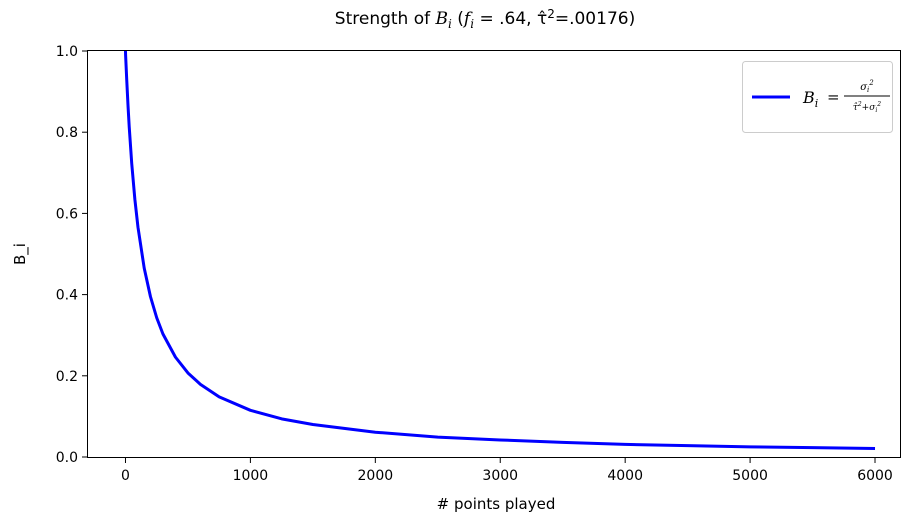 This screenshot has height=520, width=902. I want to click on chart-title: Strength of Bi (fi = .64, τ̂2=.00176), so click(485, 19).